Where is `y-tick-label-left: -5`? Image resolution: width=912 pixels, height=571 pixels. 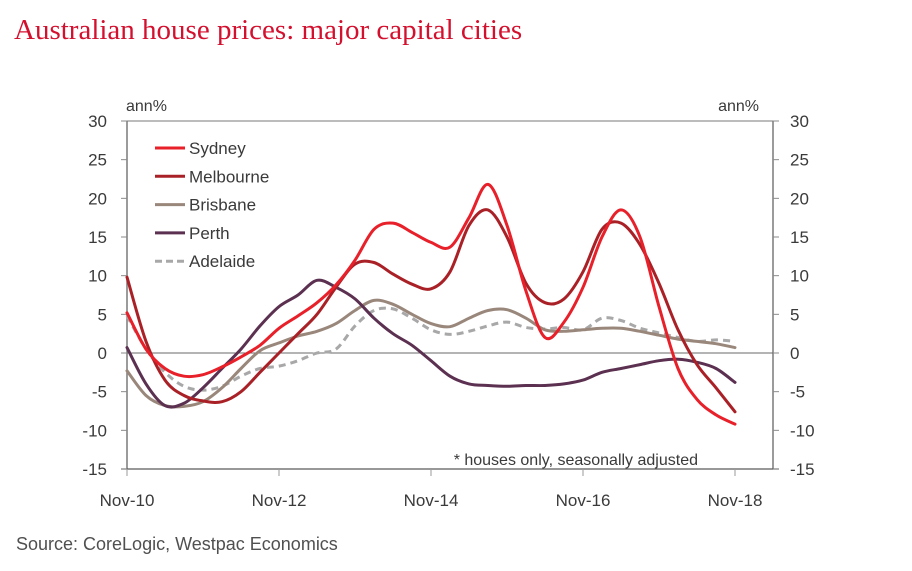 y-tick-label-left: -5 is located at coordinates (99, 392).